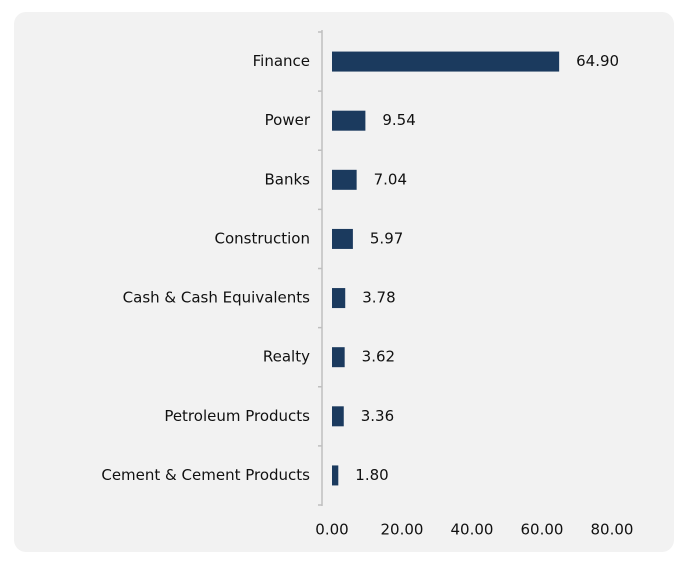  What do you see at coordinates (286, 357) in the screenshot?
I see `y-tick-label: Realty` at bounding box center [286, 357].